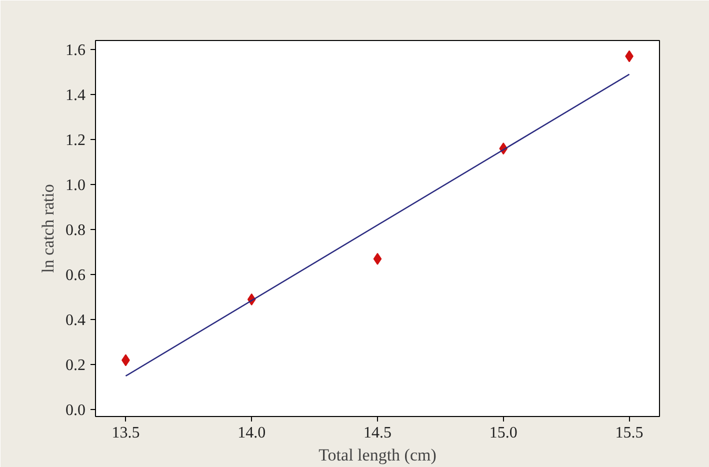  Describe the element at coordinates (252, 433) in the screenshot. I see `x-tick-label: 14.0` at that location.